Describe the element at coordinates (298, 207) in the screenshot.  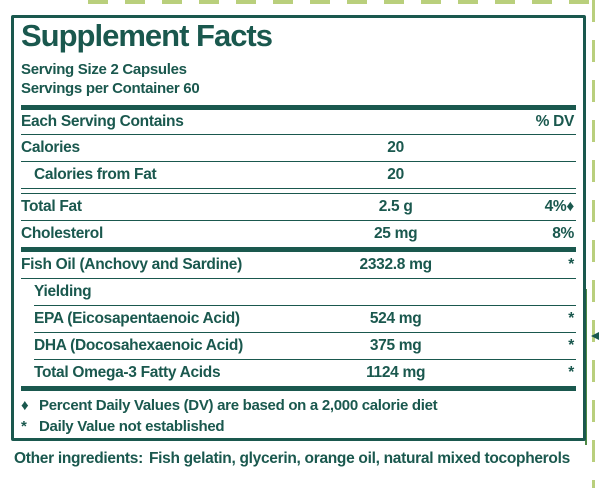
I see `table-row: Total Fat 2.5 g 4%♦` at that location.